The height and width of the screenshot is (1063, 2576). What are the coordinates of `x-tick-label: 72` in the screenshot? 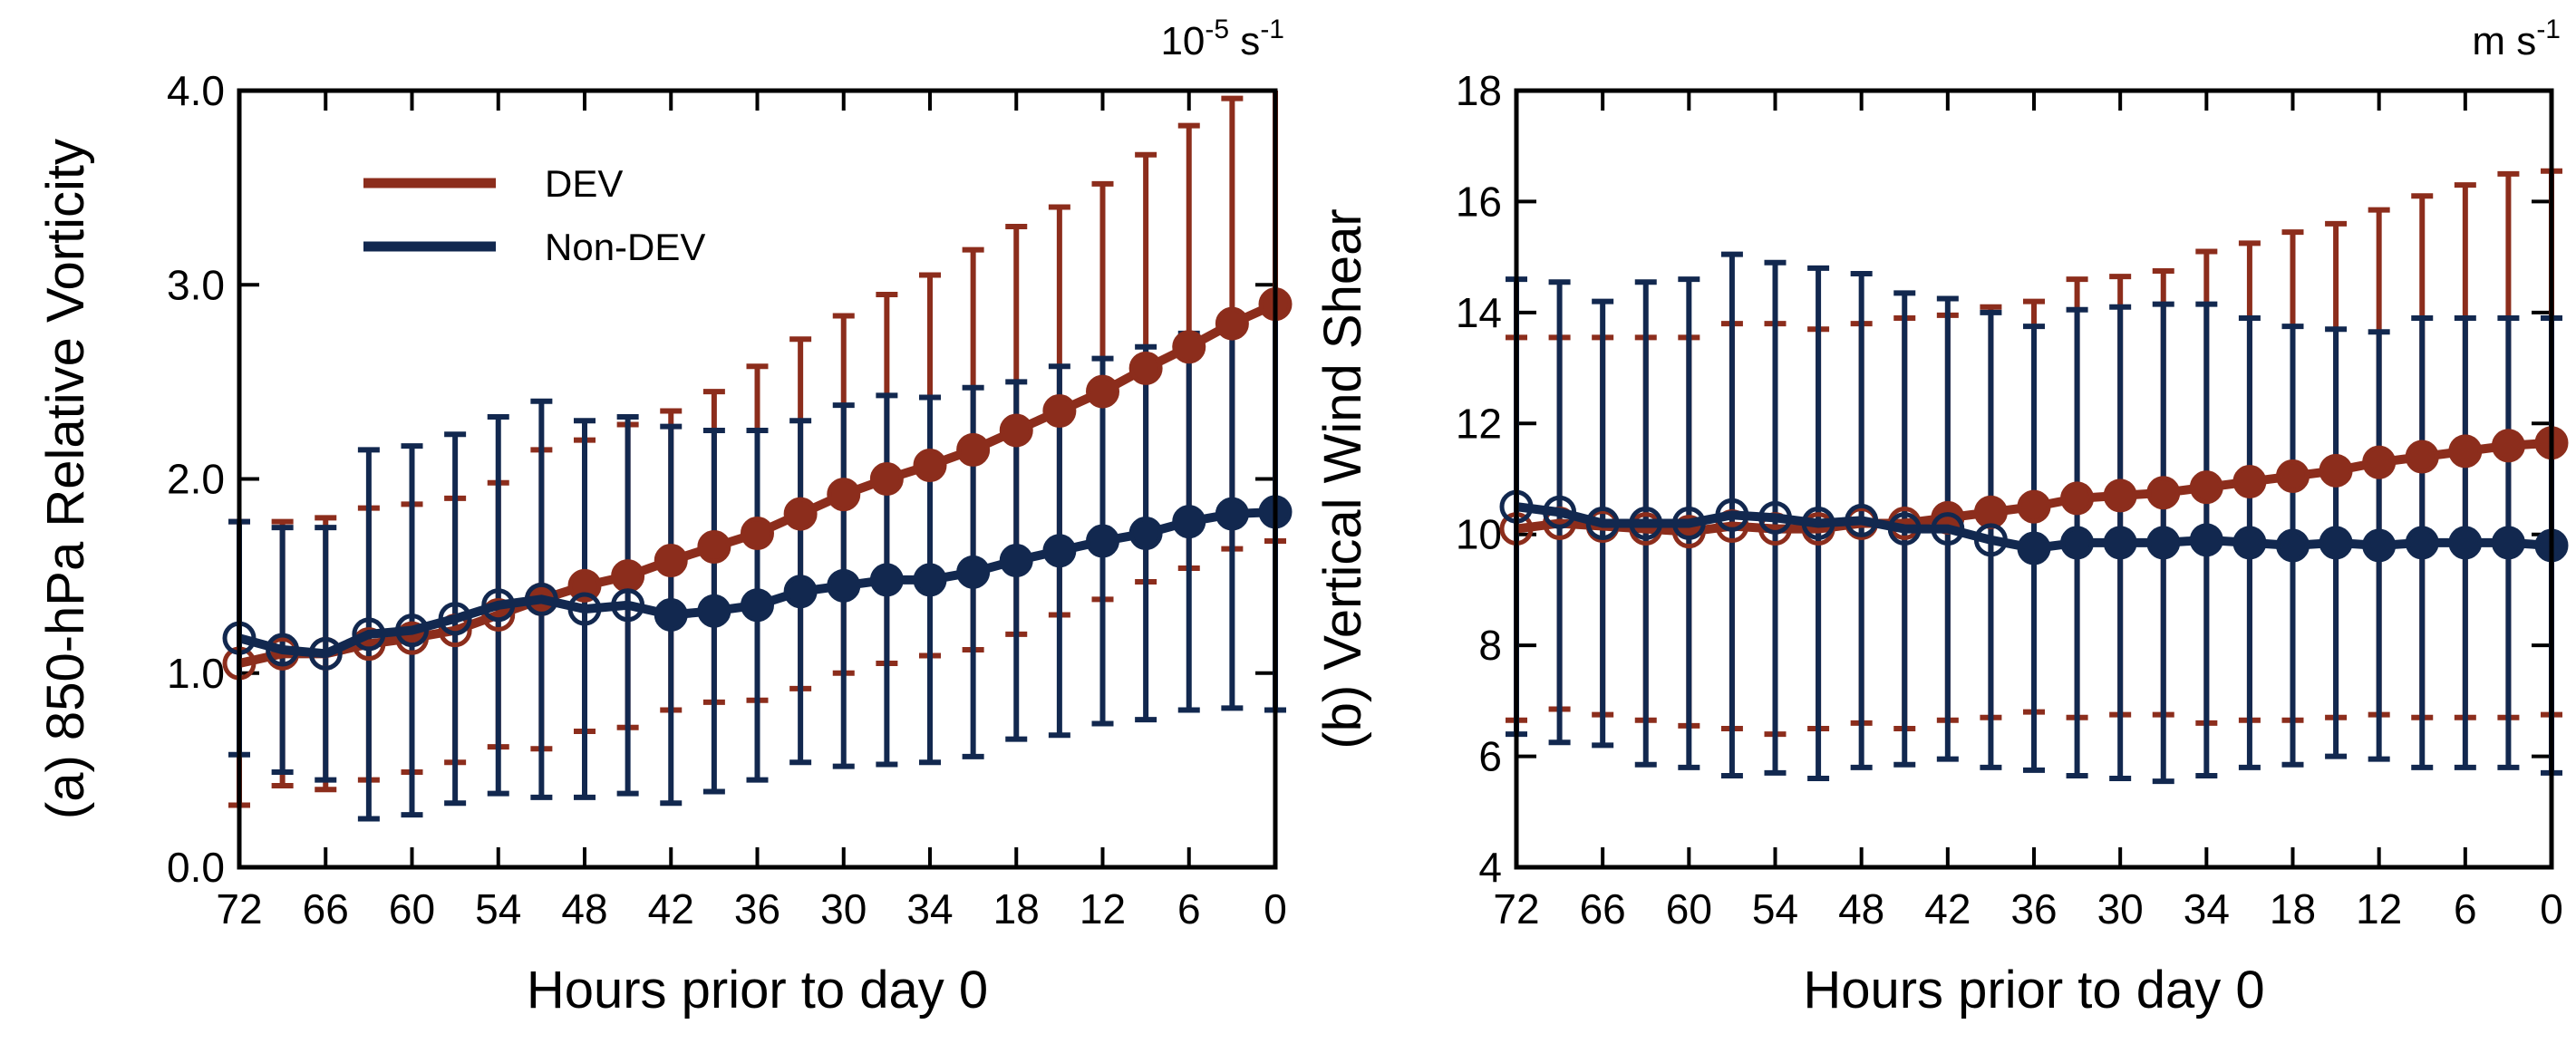 It's located at (239, 909).